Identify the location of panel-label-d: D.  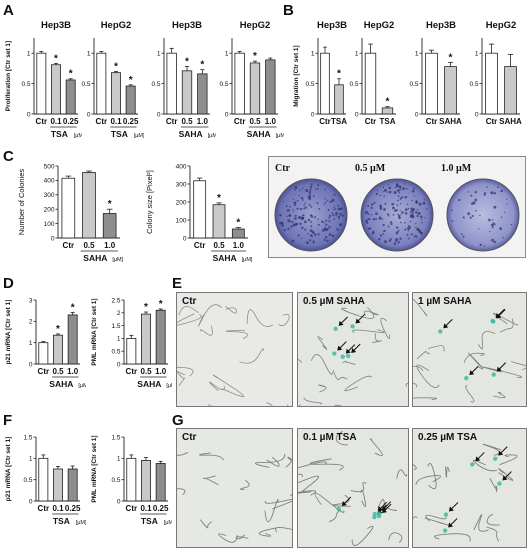
(8, 283).